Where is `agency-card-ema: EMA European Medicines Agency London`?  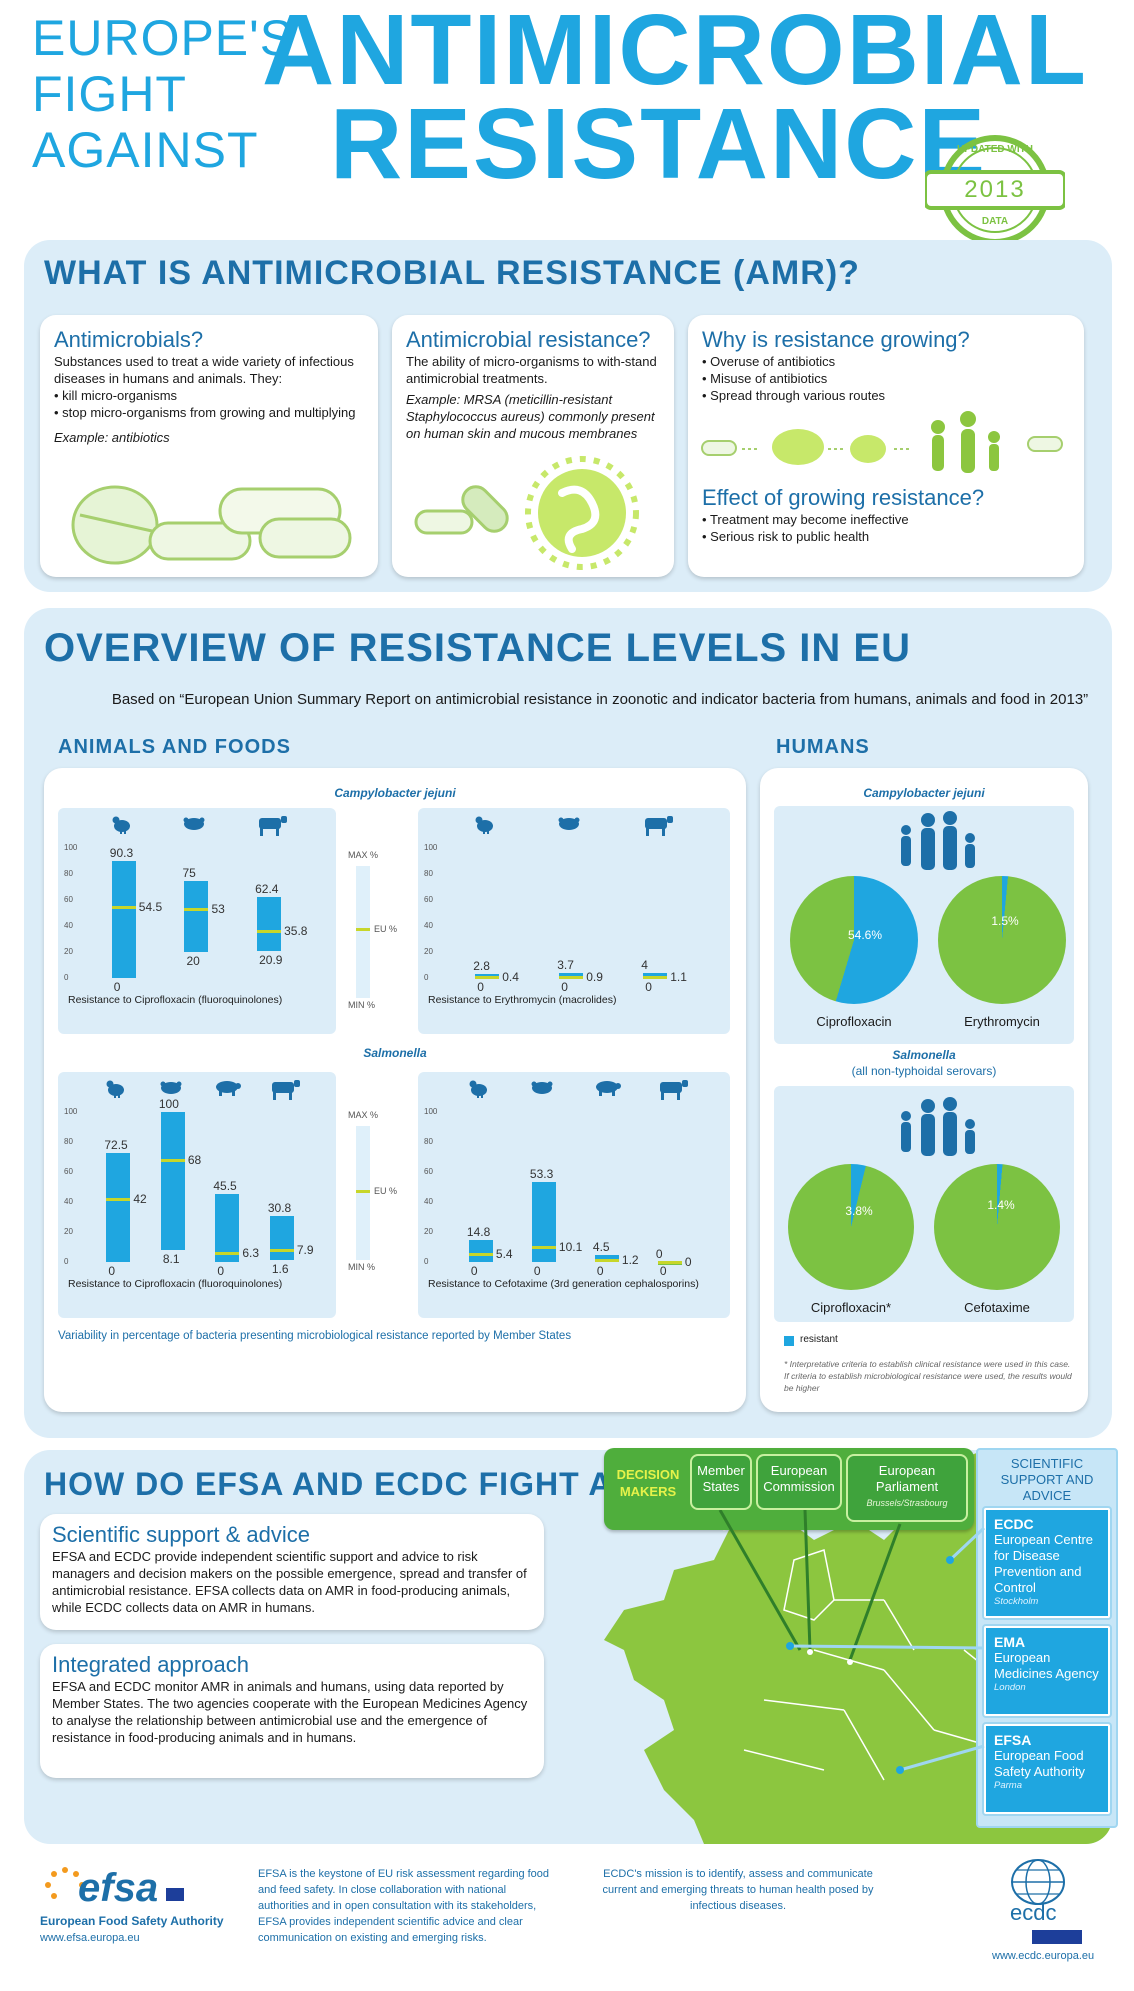 agency-card-ema: EMA European Medicines Agency London is located at coordinates (1047, 1671).